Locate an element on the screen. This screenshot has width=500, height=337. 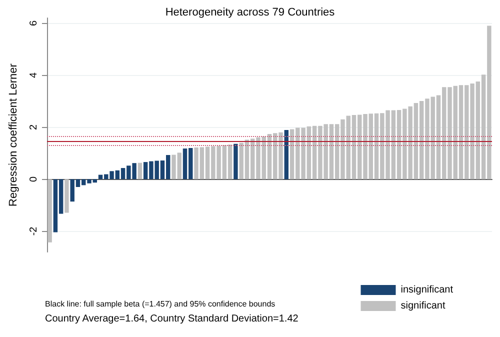
y-tick-label: 2 is located at coordinates (34, 127).